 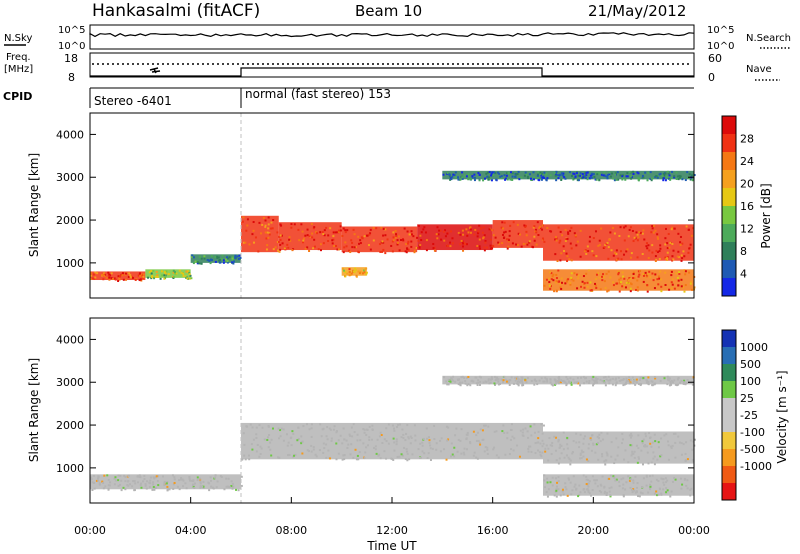 I want to click on power-colorbar-cell, so click(x=729, y=161).